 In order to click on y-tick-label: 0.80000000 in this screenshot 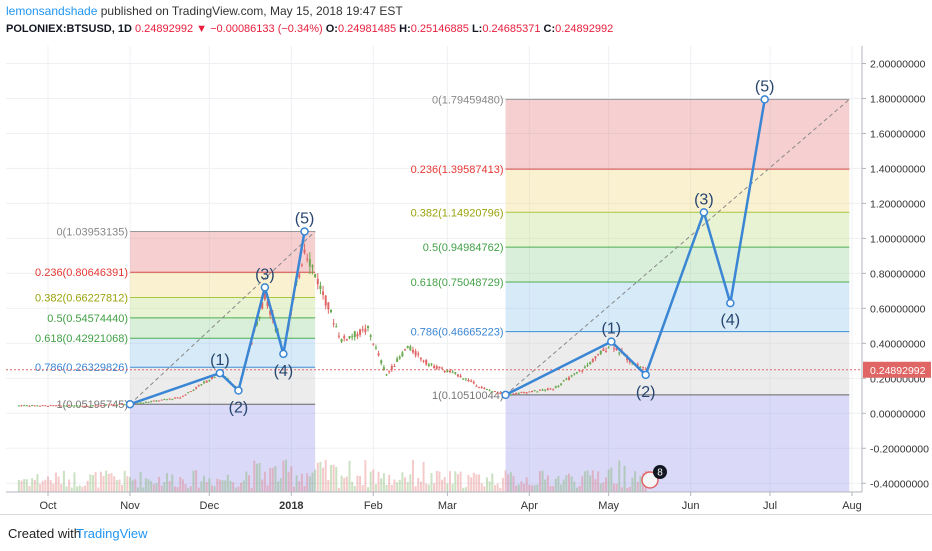, I will do `click(898, 274)`.